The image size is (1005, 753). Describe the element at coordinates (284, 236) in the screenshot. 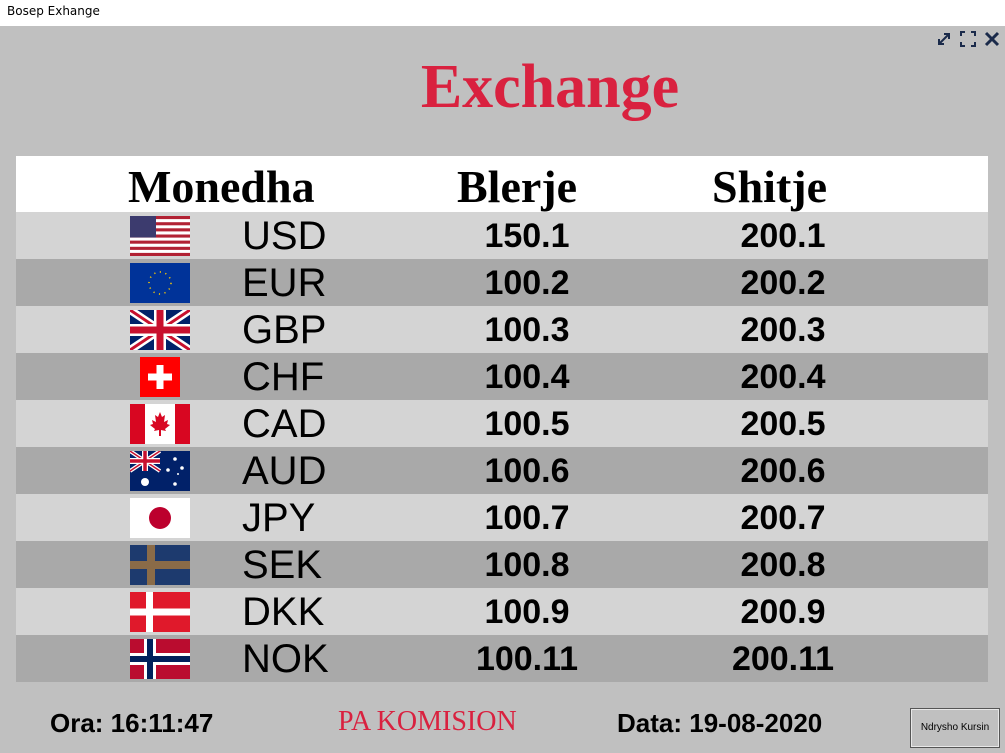

I see `currency-code: USD` at that location.